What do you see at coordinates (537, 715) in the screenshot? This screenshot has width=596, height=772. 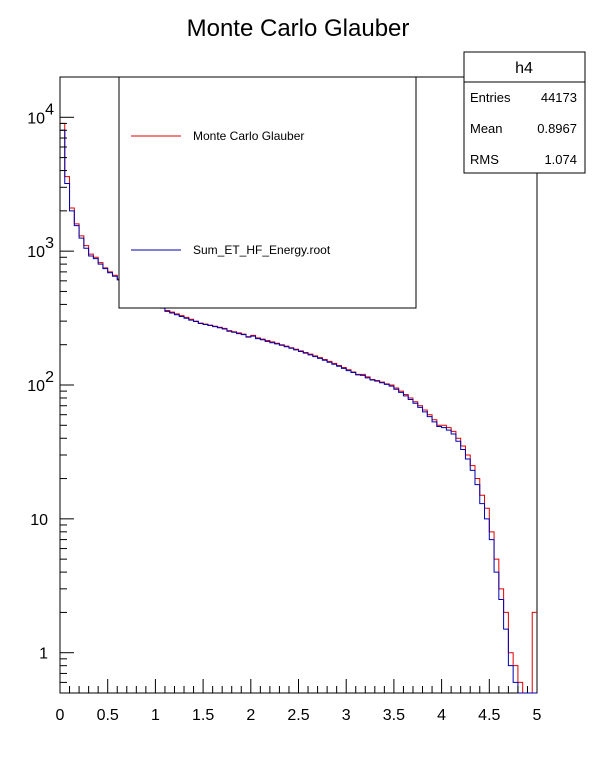 I see `x-tick-label: 5` at bounding box center [537, 715].